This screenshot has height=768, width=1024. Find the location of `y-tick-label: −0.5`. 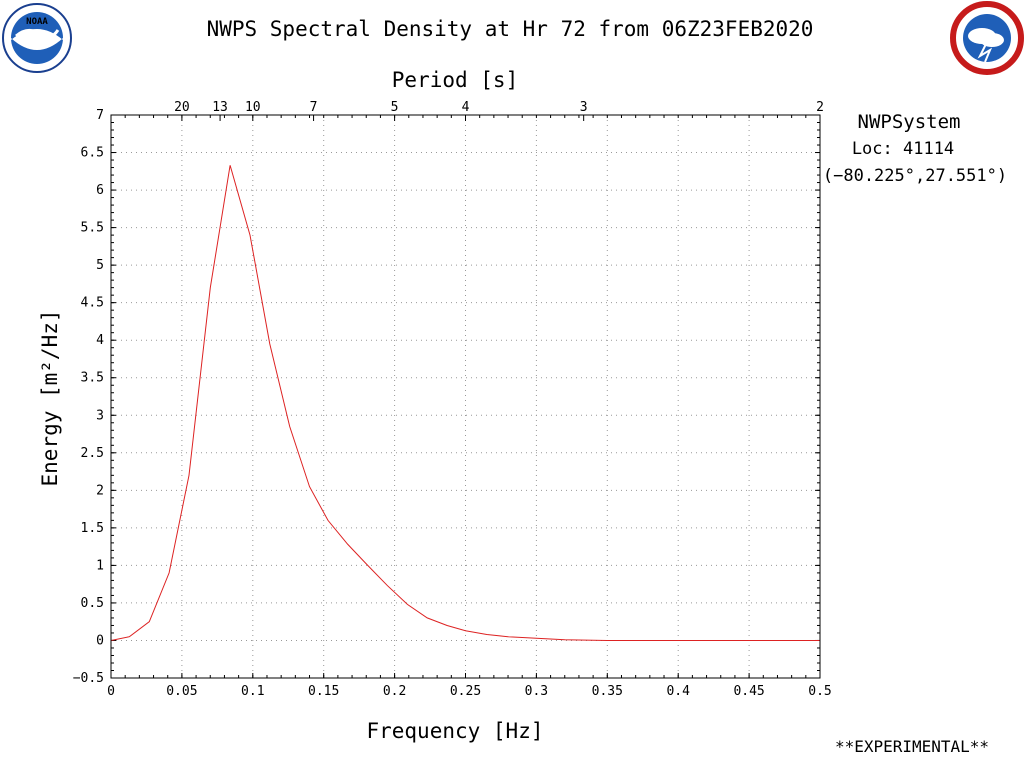

y-tick-label: −0.5 is located at coordinates (88, 678).